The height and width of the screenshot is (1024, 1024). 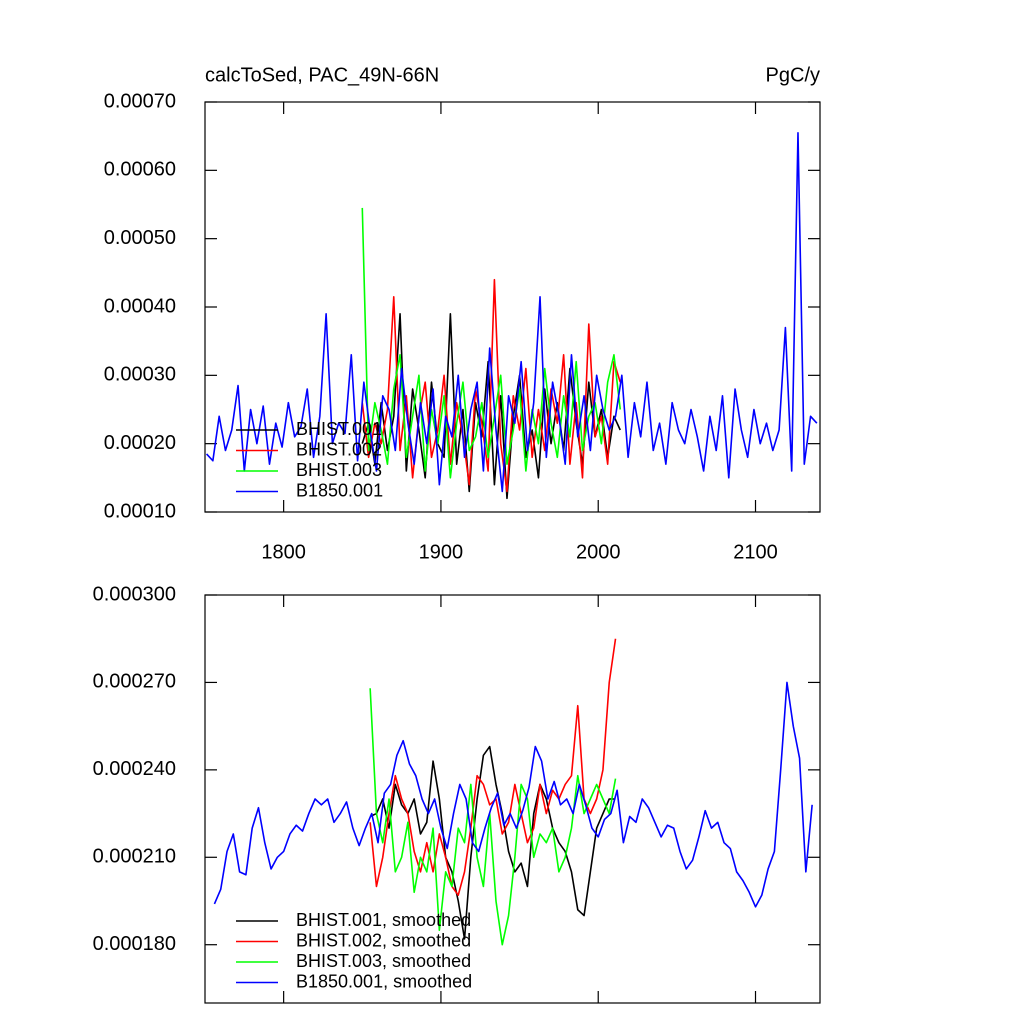 I want to click on legend-label: B1850.001, so click(x=339, y=490).